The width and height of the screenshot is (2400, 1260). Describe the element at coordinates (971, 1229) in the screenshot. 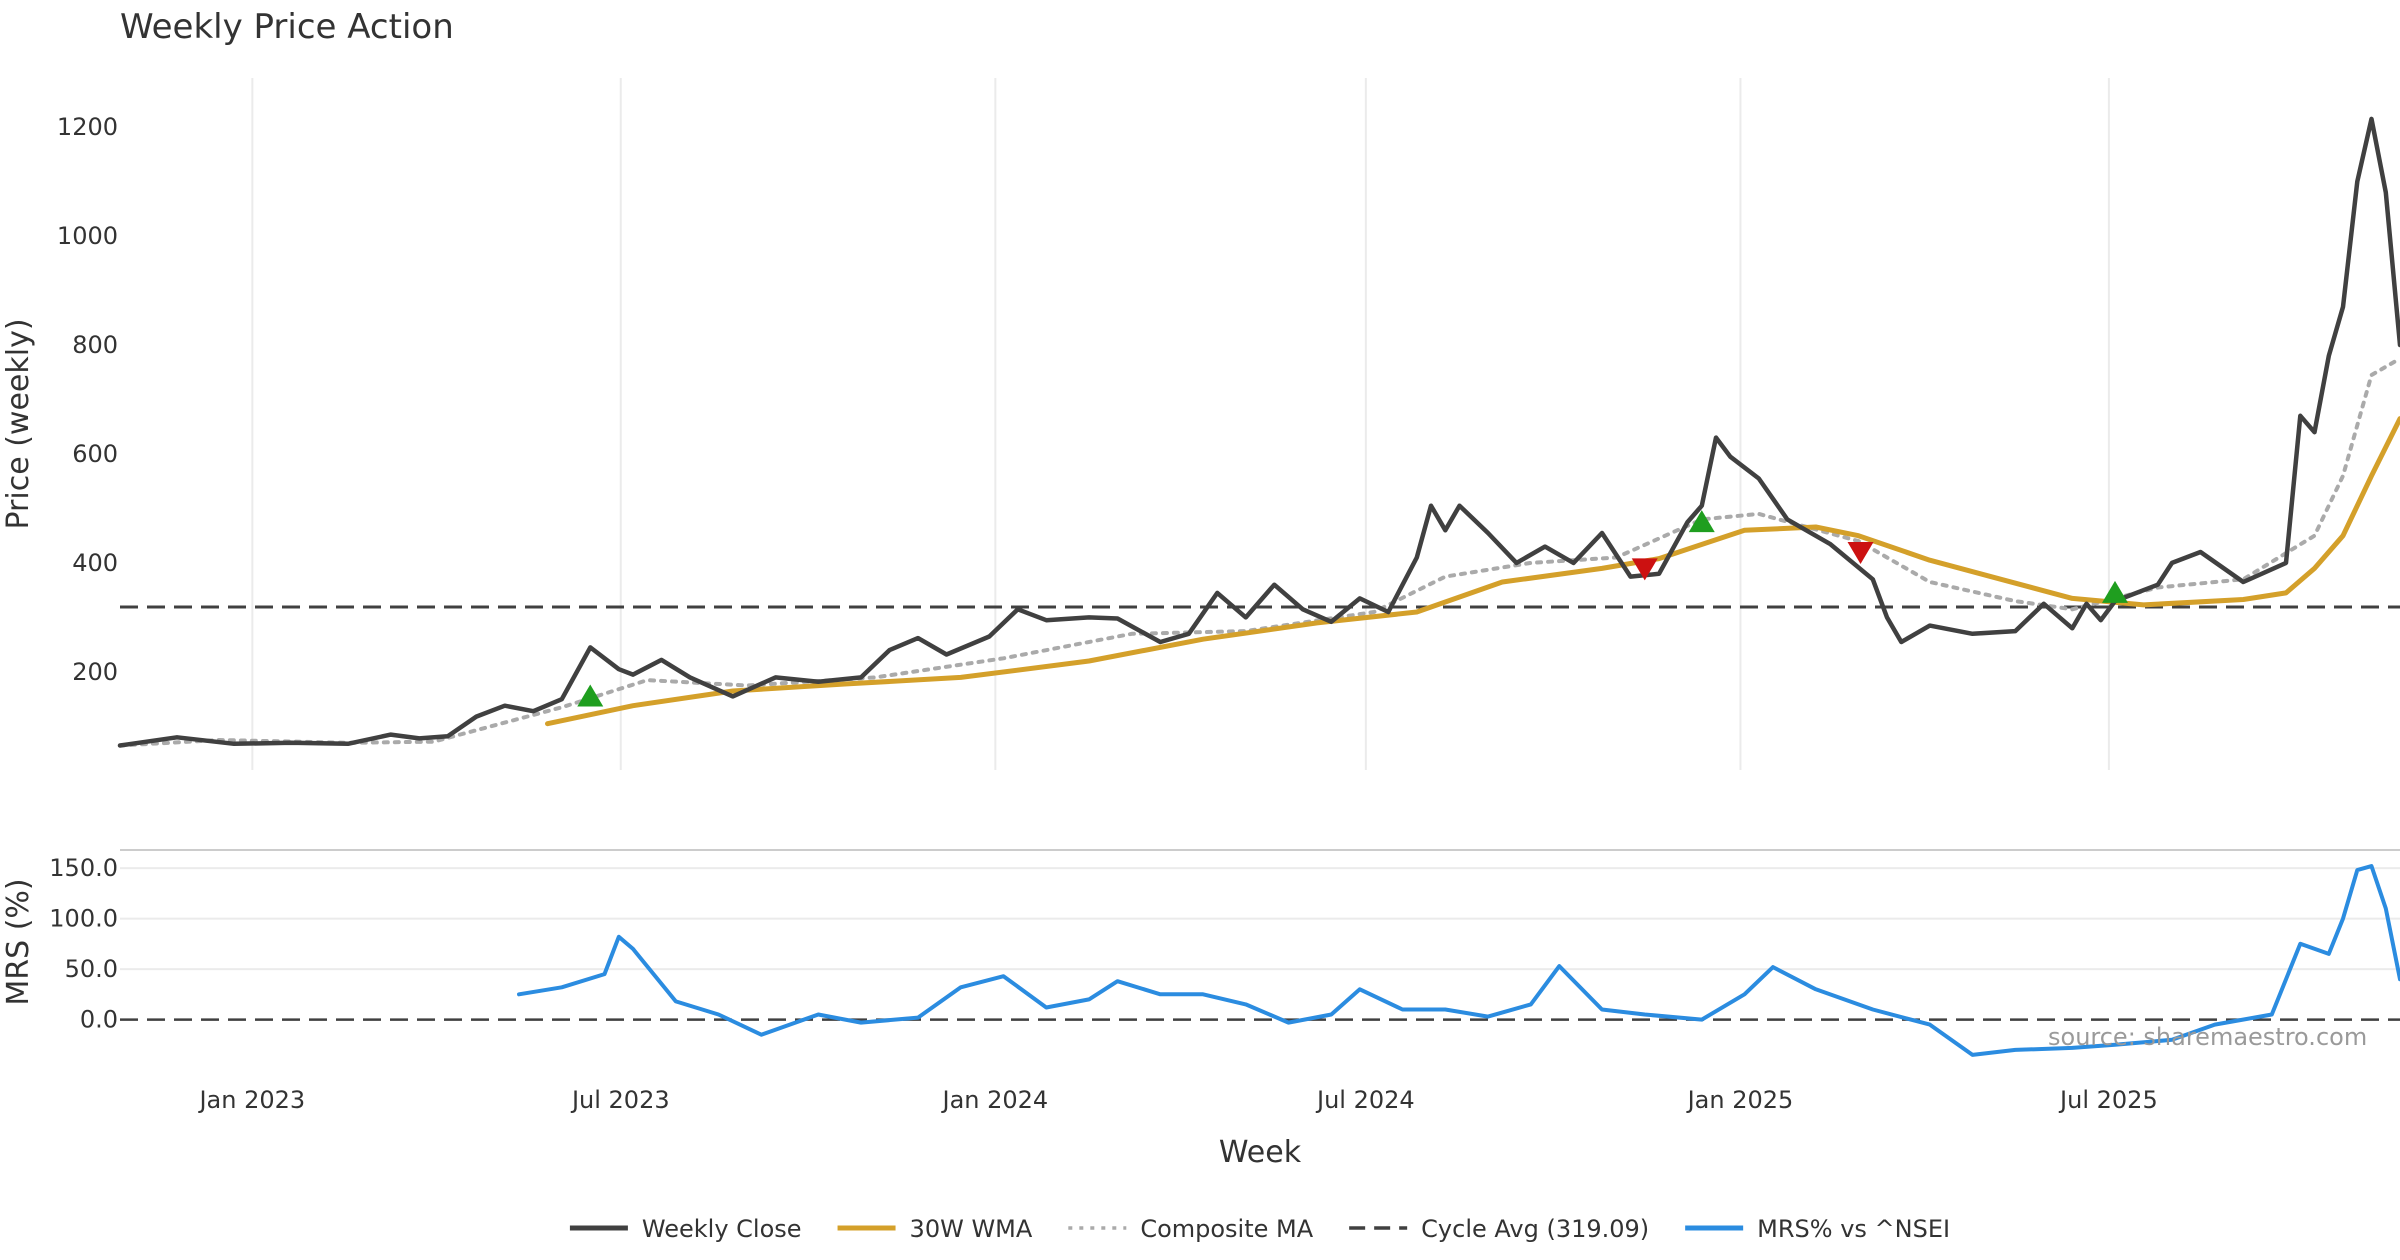

I see `legend-label: 30W WMA` at that location.